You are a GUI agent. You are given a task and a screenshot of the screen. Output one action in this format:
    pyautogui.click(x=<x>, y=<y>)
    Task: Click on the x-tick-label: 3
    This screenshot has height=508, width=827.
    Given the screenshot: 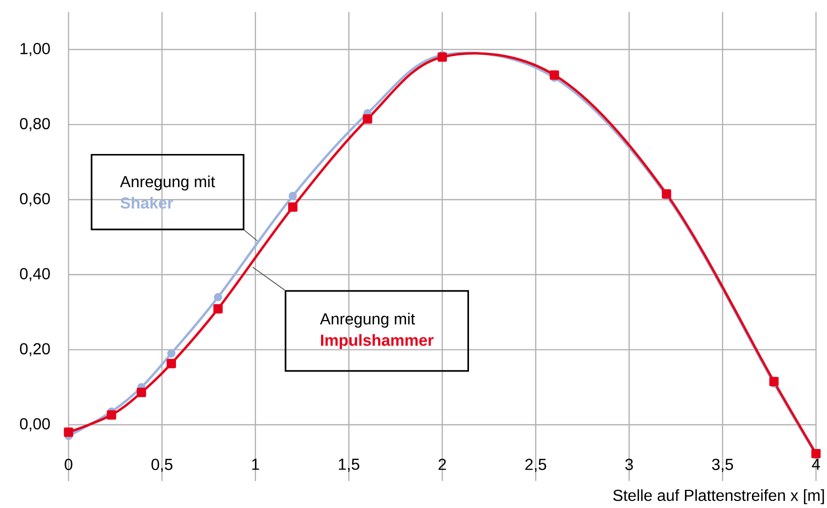 What is the action you would take?
    pyautogui.click(x=629, y=464)
    